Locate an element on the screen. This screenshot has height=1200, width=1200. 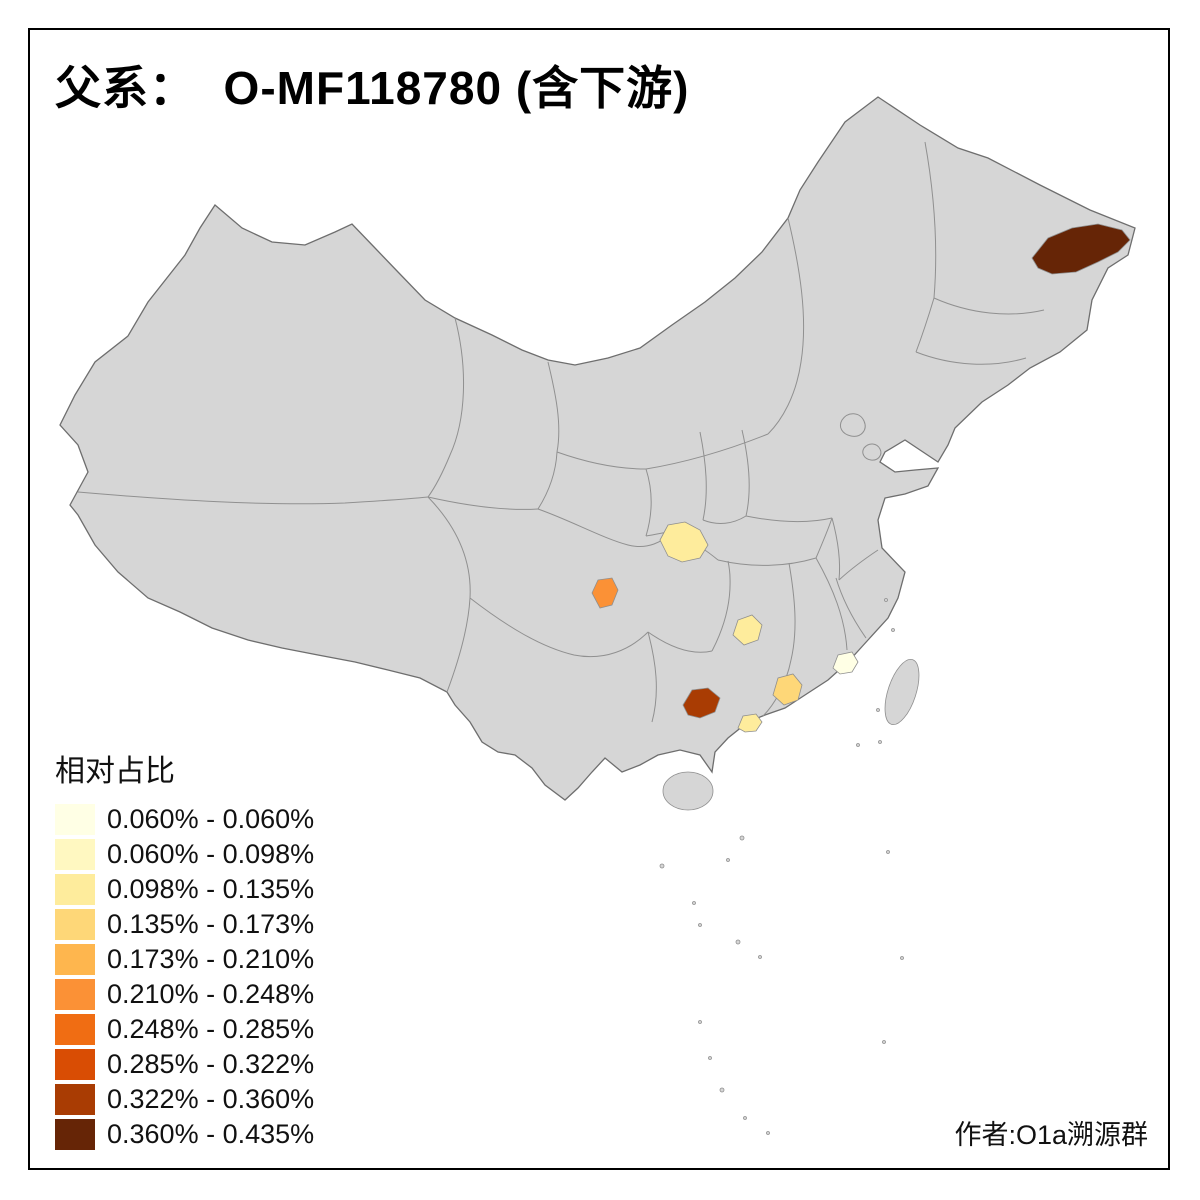
legend-item: 0.060% - 0.060% is located at coordinates (184, 819).